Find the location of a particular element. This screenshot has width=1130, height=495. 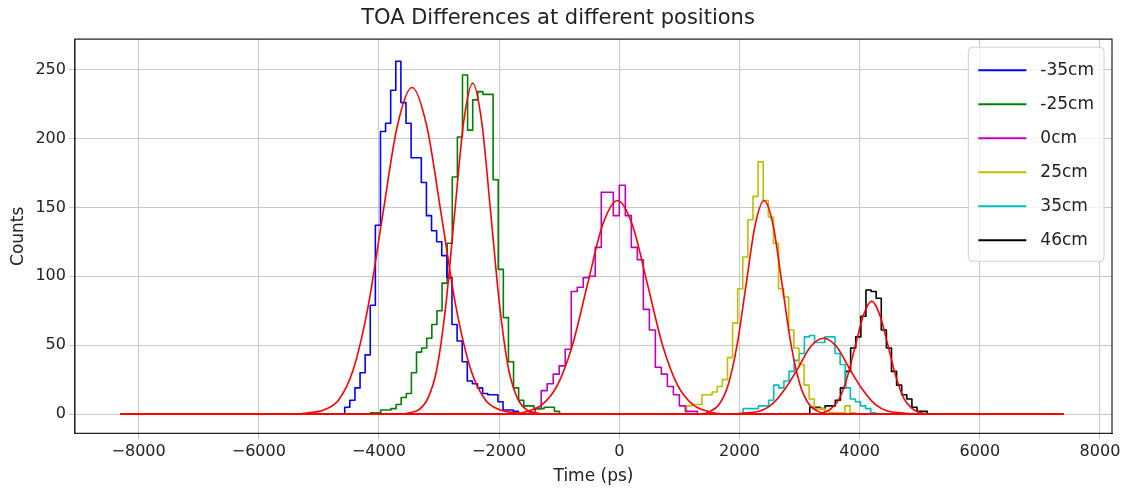

y-tick-label: 100 is located at coordinates (50, 275).